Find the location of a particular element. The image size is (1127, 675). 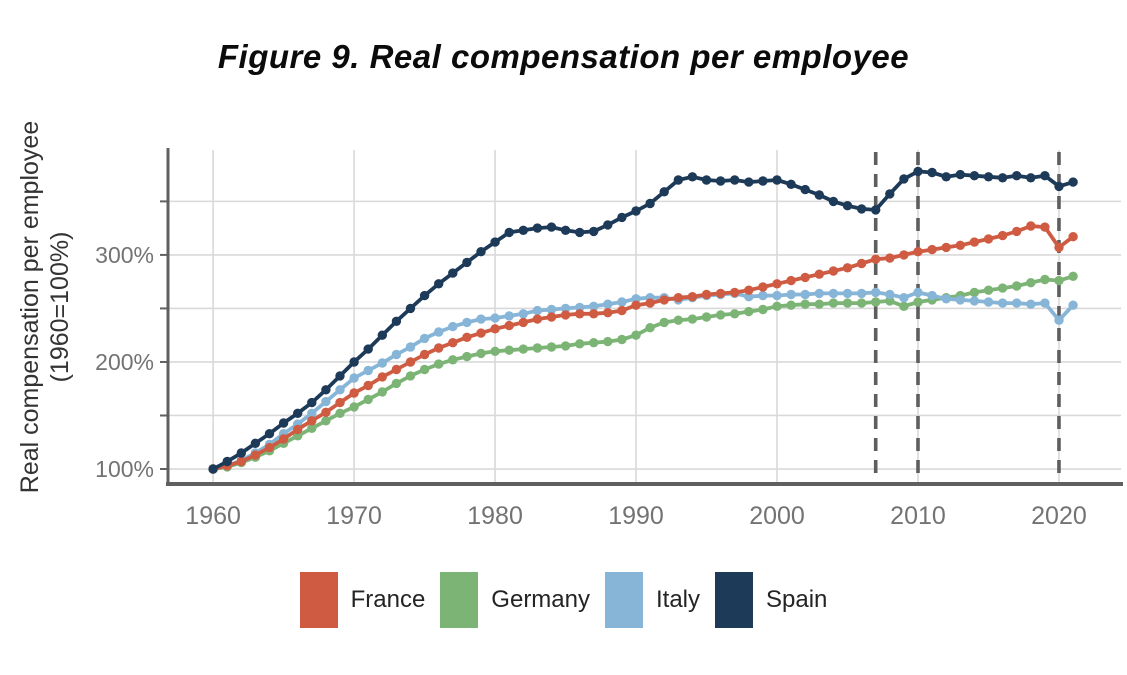

y-tick-label: 200% is located at coordinates (124, 362).